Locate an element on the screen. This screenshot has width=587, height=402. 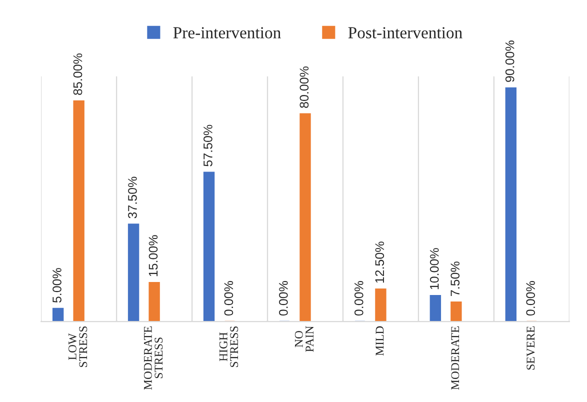
data-label: 85.00% is located at coordinates (77, 74).